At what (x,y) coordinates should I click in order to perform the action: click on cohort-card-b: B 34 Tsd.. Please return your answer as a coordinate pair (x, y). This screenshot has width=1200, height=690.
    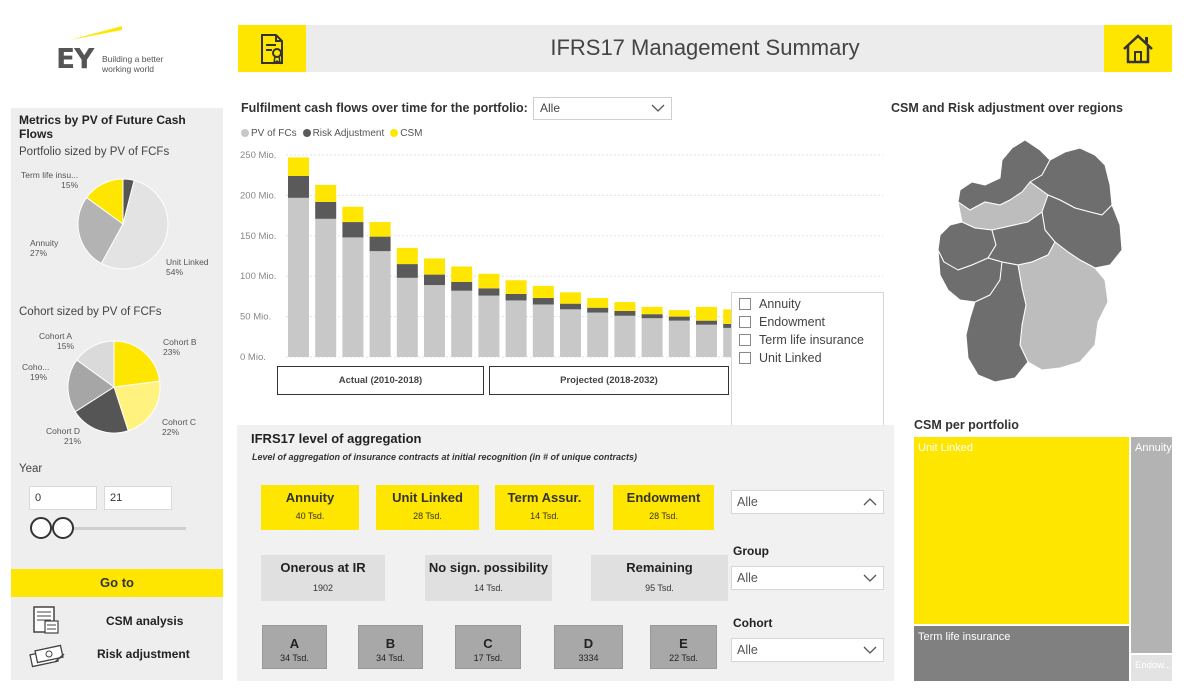
    Looking at the image, I should click on (390, 647).